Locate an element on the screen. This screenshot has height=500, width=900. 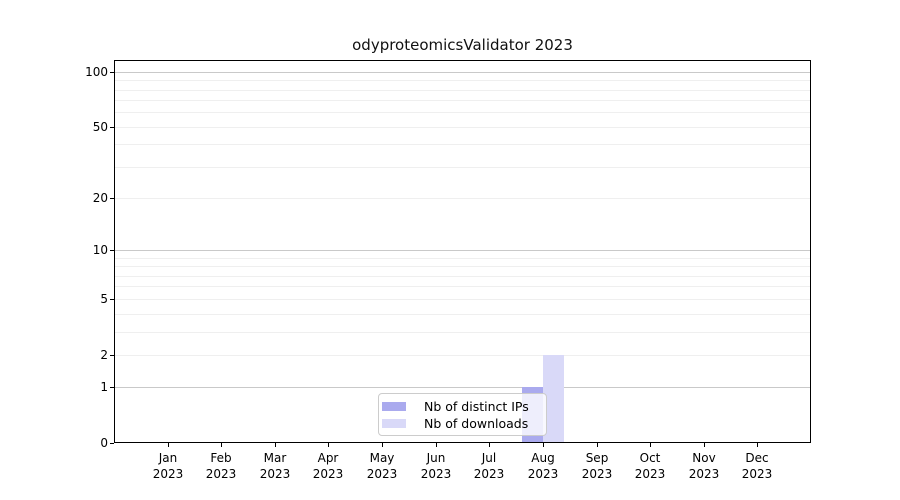
x-tick-label: Apr 2023 is located at coordinates (328, 466).